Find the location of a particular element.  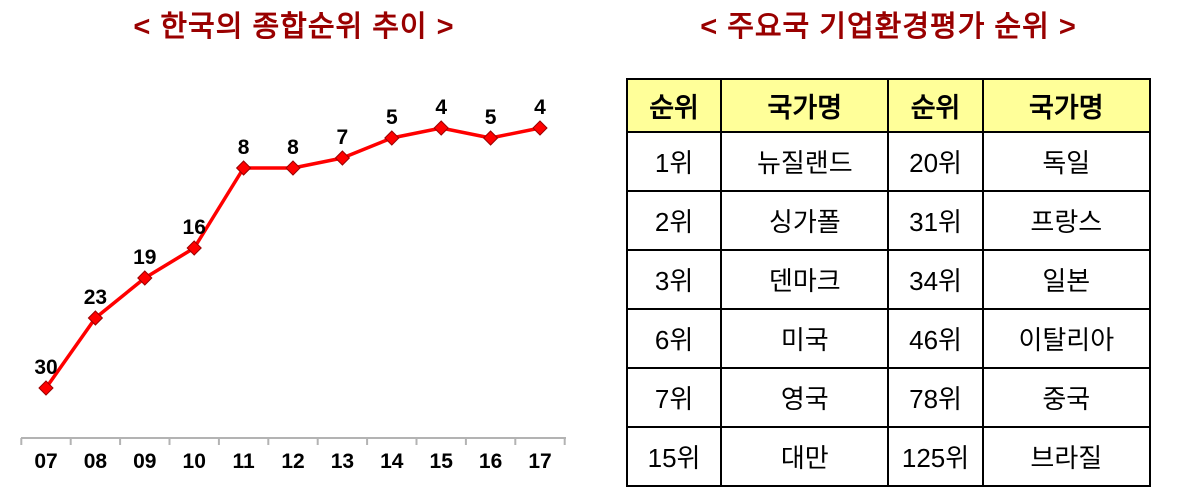

table-header: 순위 국가명 순위 국가명 is located at coordinates (888, 105).